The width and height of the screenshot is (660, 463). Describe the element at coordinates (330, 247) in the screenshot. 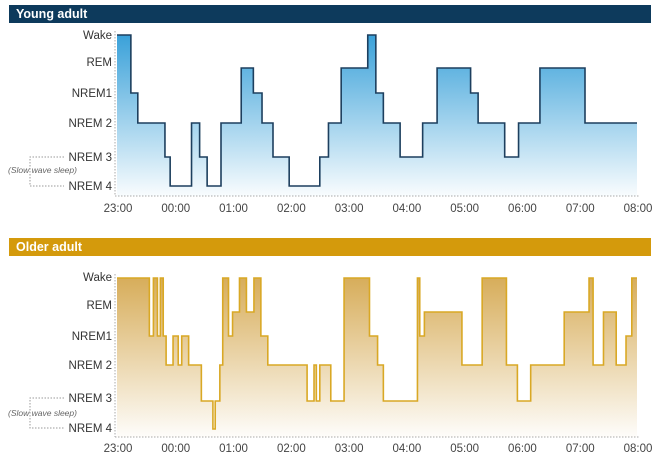

I see `older-adult-header: Older adult` at that location.